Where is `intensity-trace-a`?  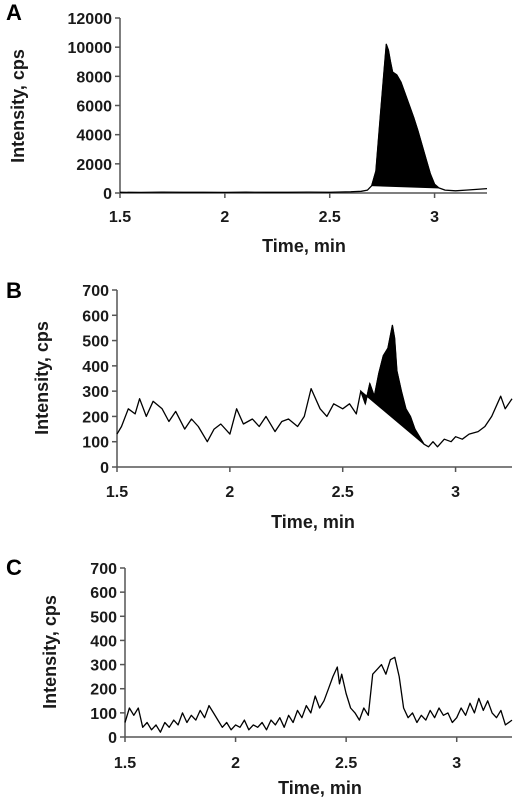 intensity-trace-a is located at coordinates (303, 118).